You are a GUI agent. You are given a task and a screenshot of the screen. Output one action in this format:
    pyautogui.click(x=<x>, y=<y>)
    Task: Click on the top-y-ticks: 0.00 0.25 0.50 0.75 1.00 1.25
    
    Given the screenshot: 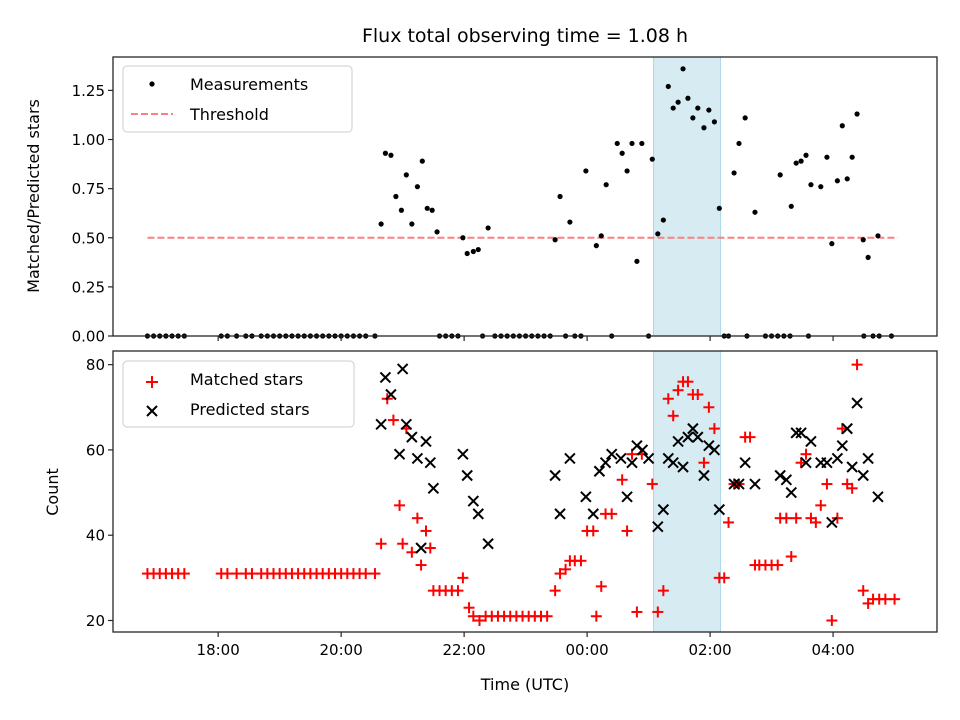 What is the action you would take?
    pyautogui.click(x=92, y=214)
    